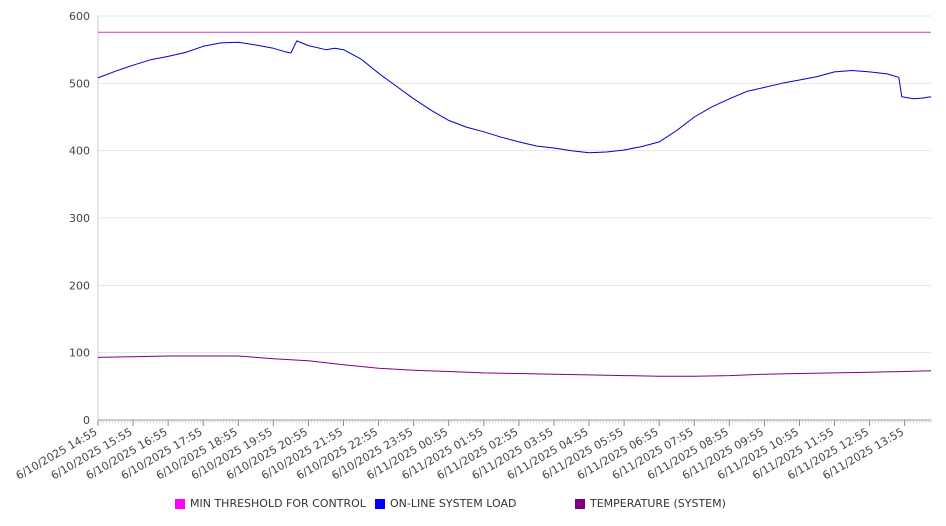 This screenshot has height=526, width=946. What do you see at coordinates (180, 503) in the screenshot?
I see `legend-swatch-min-threshold` at bounding box center [180, 503].